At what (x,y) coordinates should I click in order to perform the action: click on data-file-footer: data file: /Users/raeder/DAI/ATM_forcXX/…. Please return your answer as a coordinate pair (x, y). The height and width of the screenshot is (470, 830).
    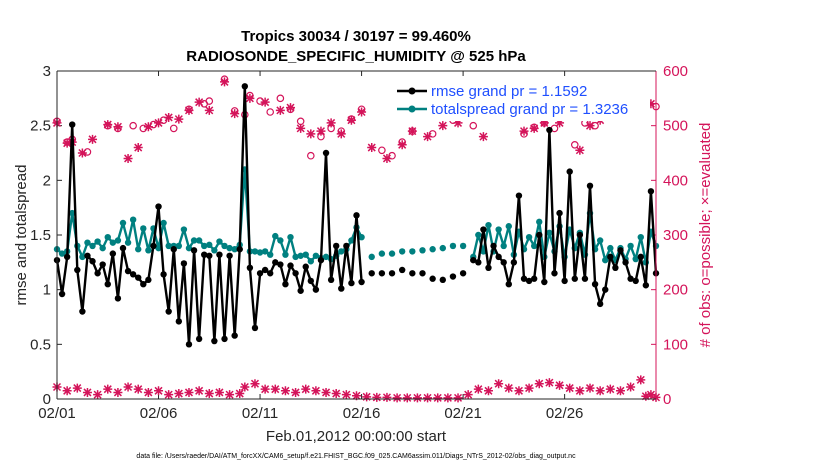
    Looking at the image, I should click on (356, 456).